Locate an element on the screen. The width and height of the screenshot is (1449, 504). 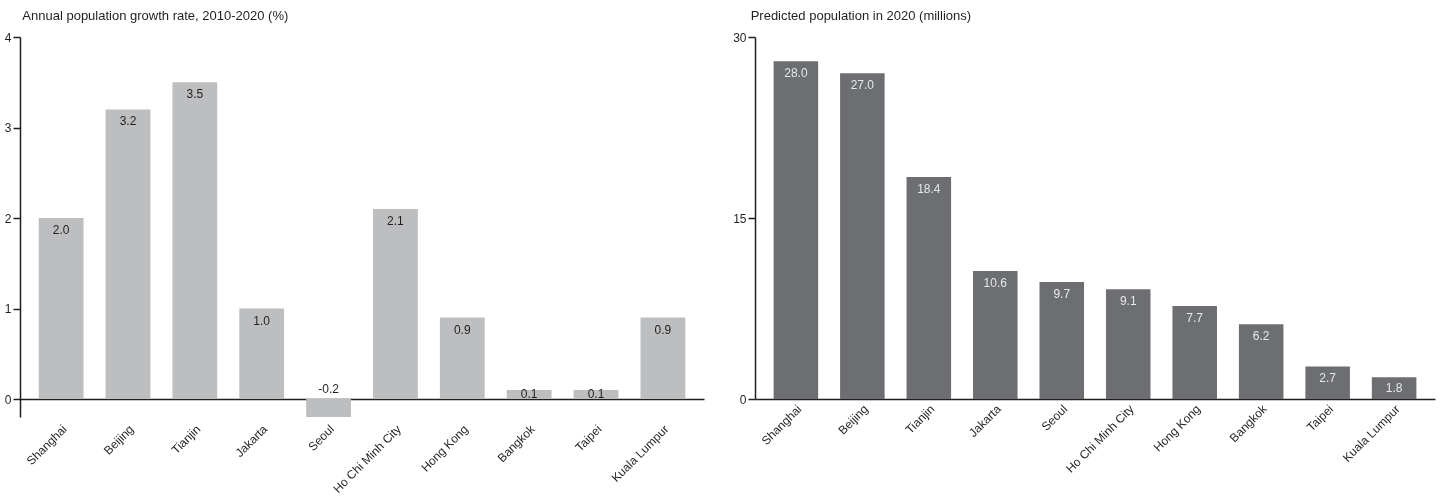
y-tick-label: 3 is located at coordinates (8, 128).